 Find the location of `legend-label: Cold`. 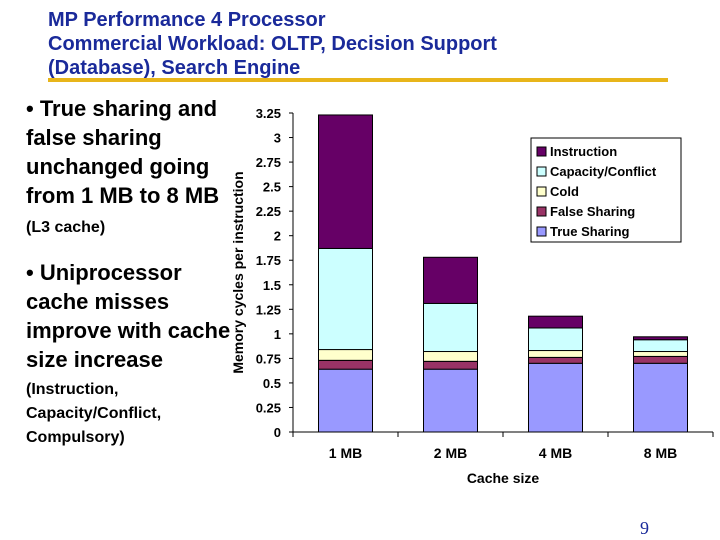

legend-label: Cold is located at coordinates (564, 191).